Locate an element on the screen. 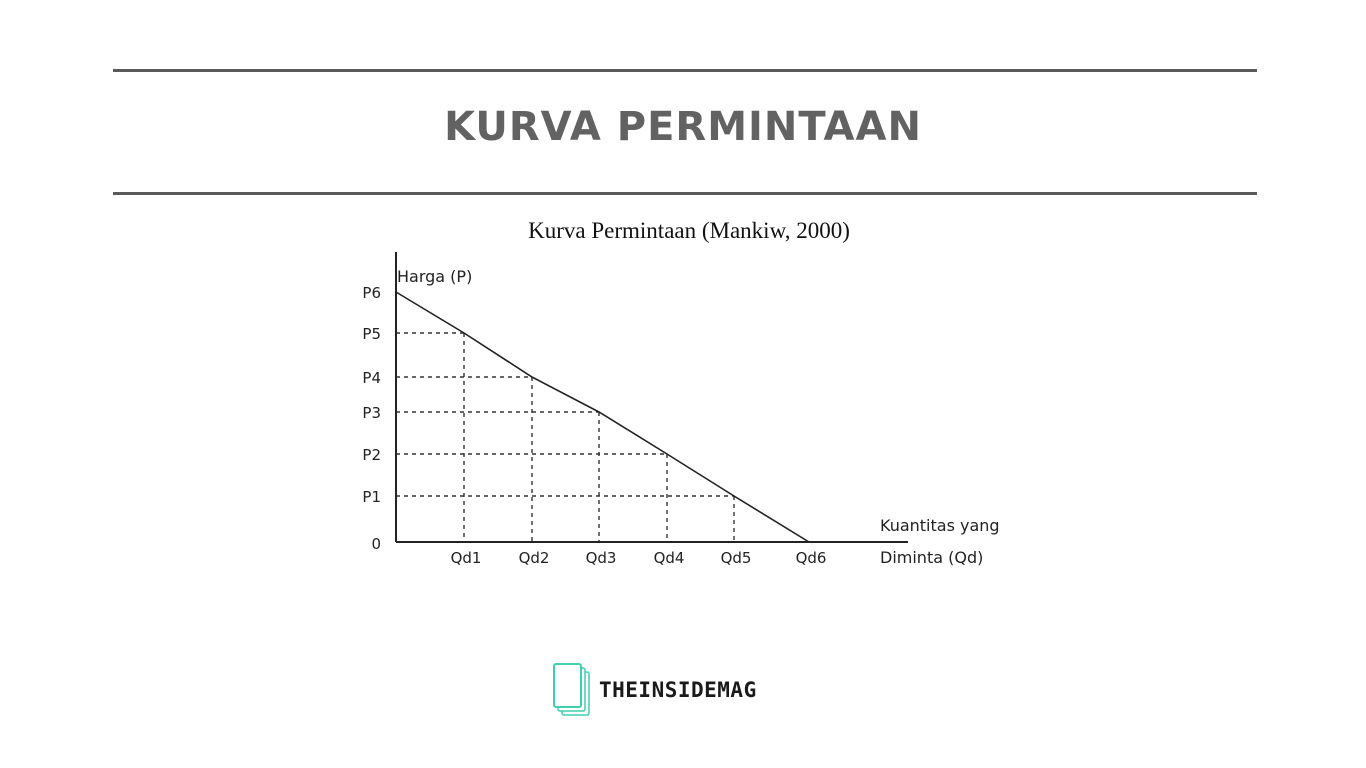  origin-label: 0 is located at coordinates (376, 544).